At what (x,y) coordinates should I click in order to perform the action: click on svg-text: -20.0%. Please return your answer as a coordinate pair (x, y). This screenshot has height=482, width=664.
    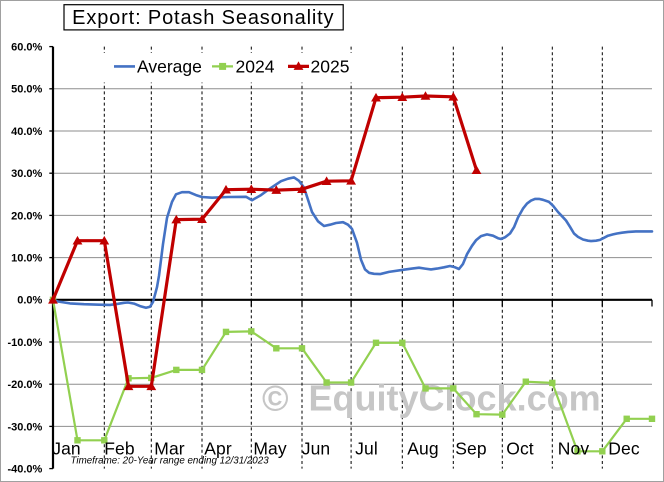
    Looking at the image, I should click on (24, 385).